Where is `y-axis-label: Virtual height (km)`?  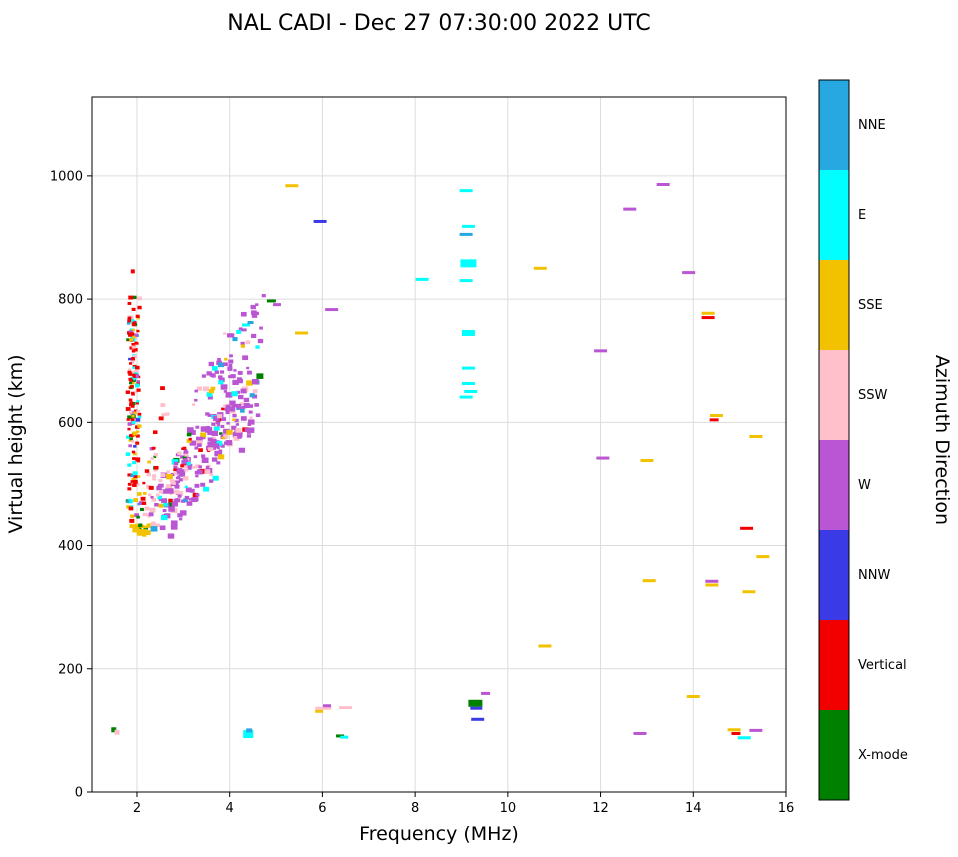
y-axis-label: Virtual height (km) is located at coordinates (16, 443).